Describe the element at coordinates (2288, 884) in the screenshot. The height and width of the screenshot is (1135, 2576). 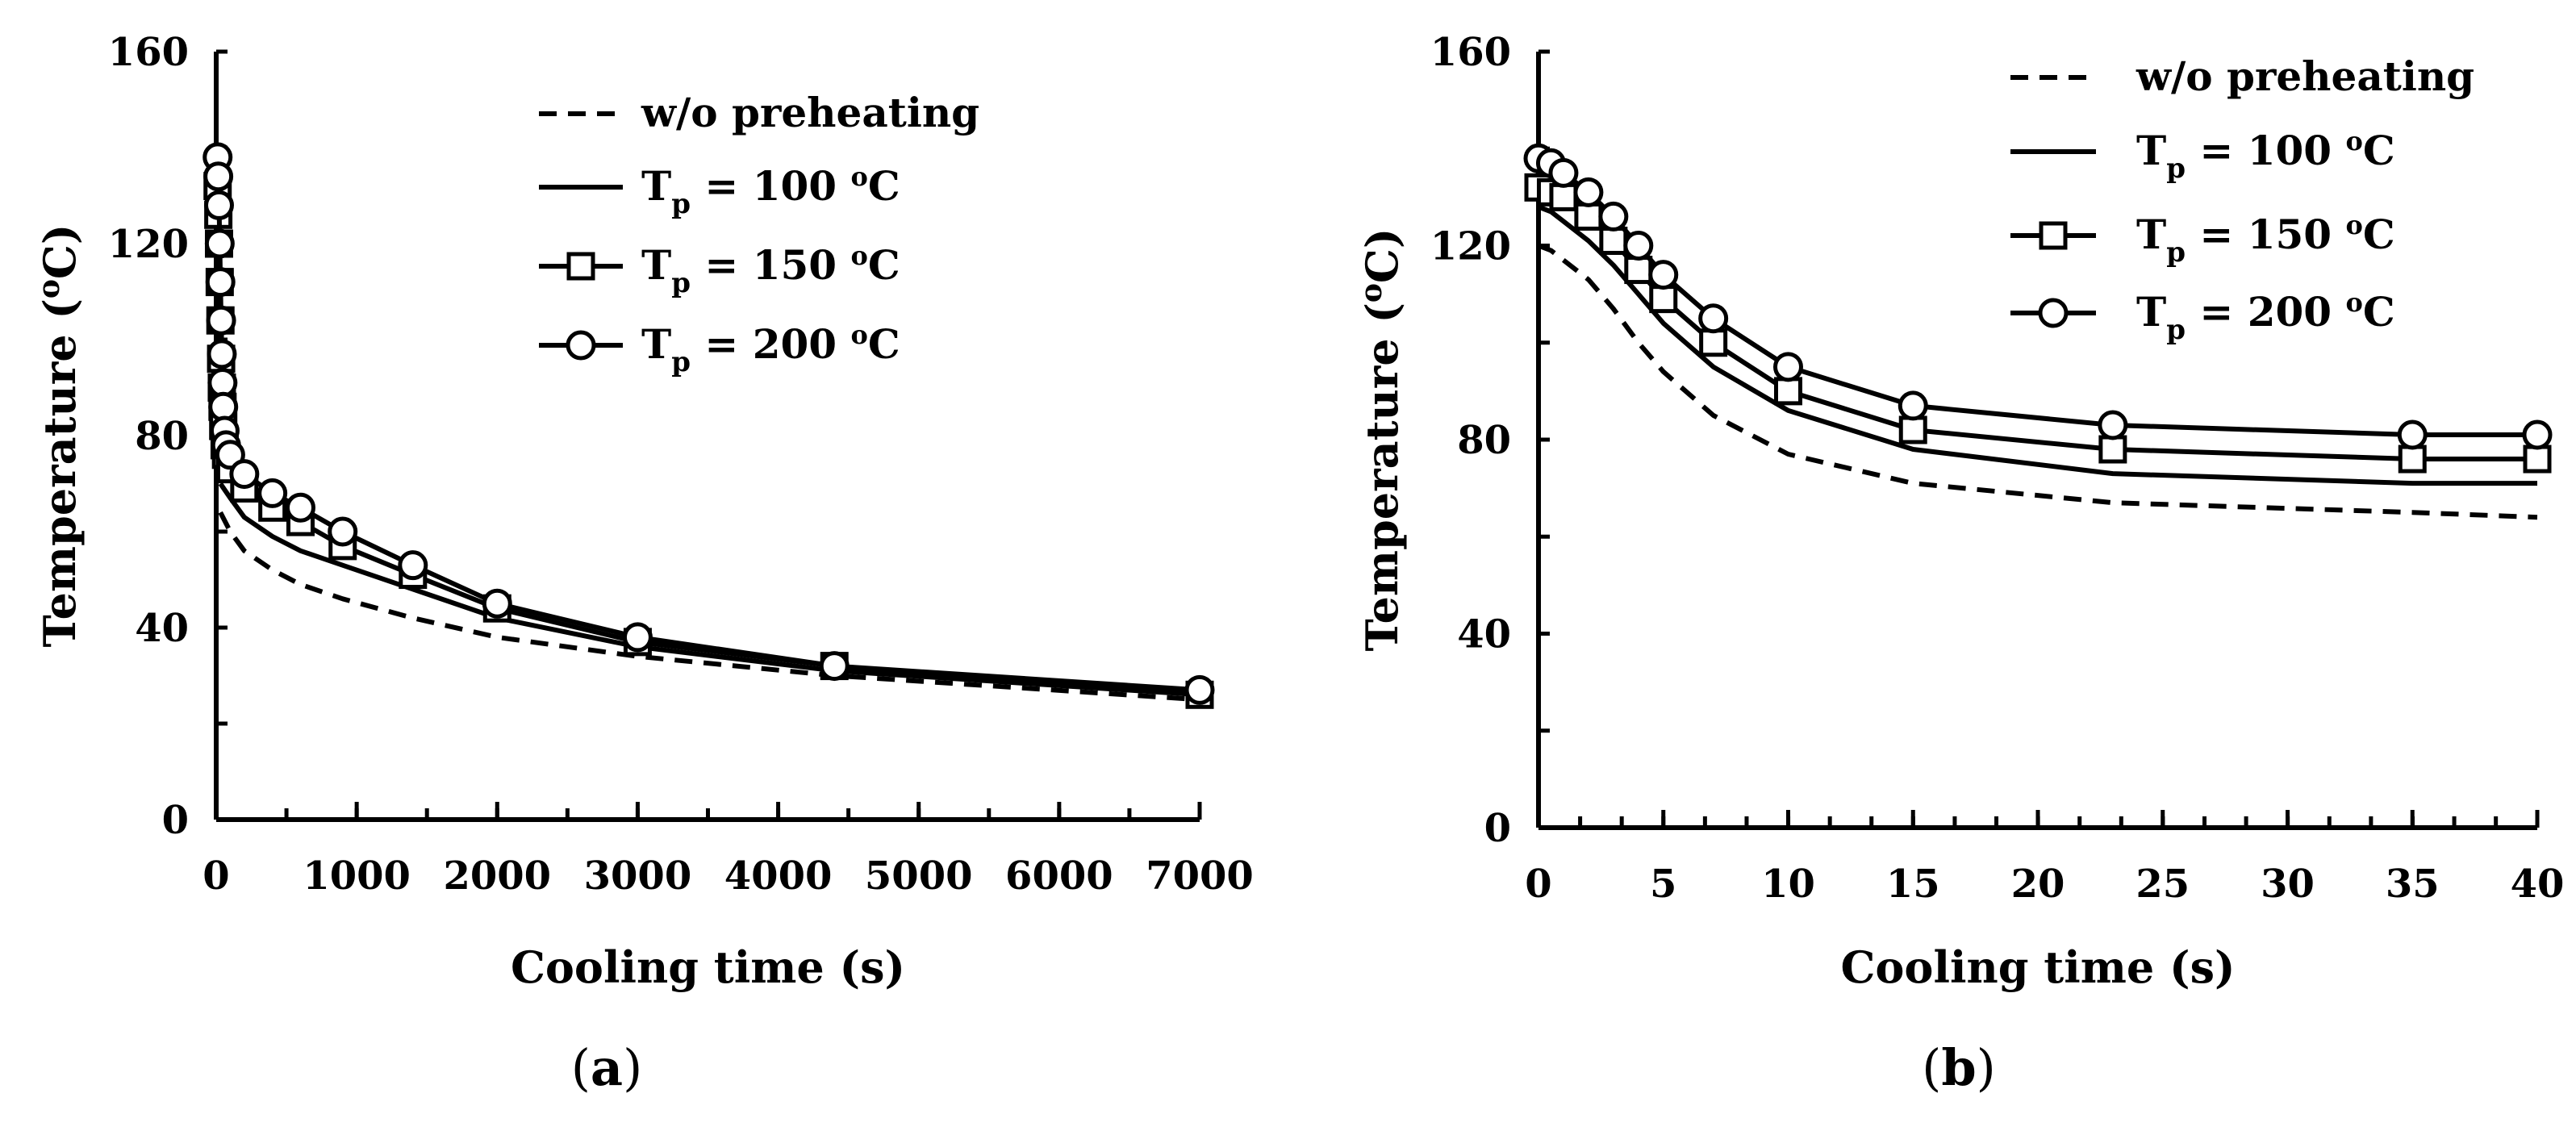
I see `x-tick-label: 30` at that location.